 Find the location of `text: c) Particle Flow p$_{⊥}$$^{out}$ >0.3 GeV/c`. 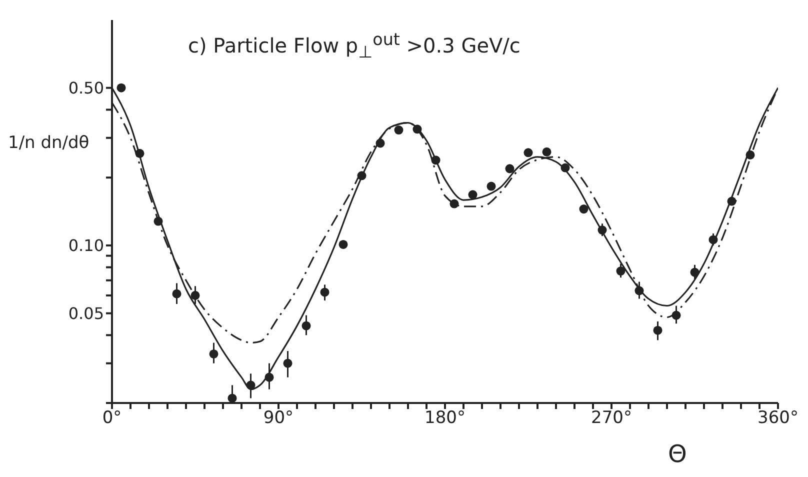

text: c) Particle Flow p$_{⊥}$$^{out}$ >0.3 GeV/c is located at coordinates (354, 46).